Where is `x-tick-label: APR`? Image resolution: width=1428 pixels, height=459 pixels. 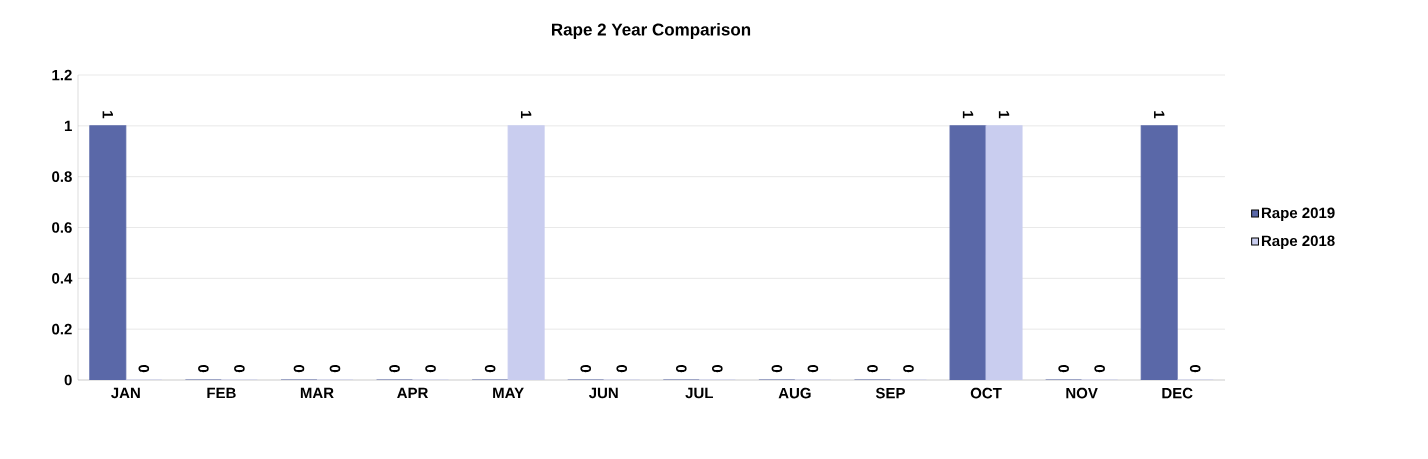 x-tick-label: APR is located at coordinates (413, 393).